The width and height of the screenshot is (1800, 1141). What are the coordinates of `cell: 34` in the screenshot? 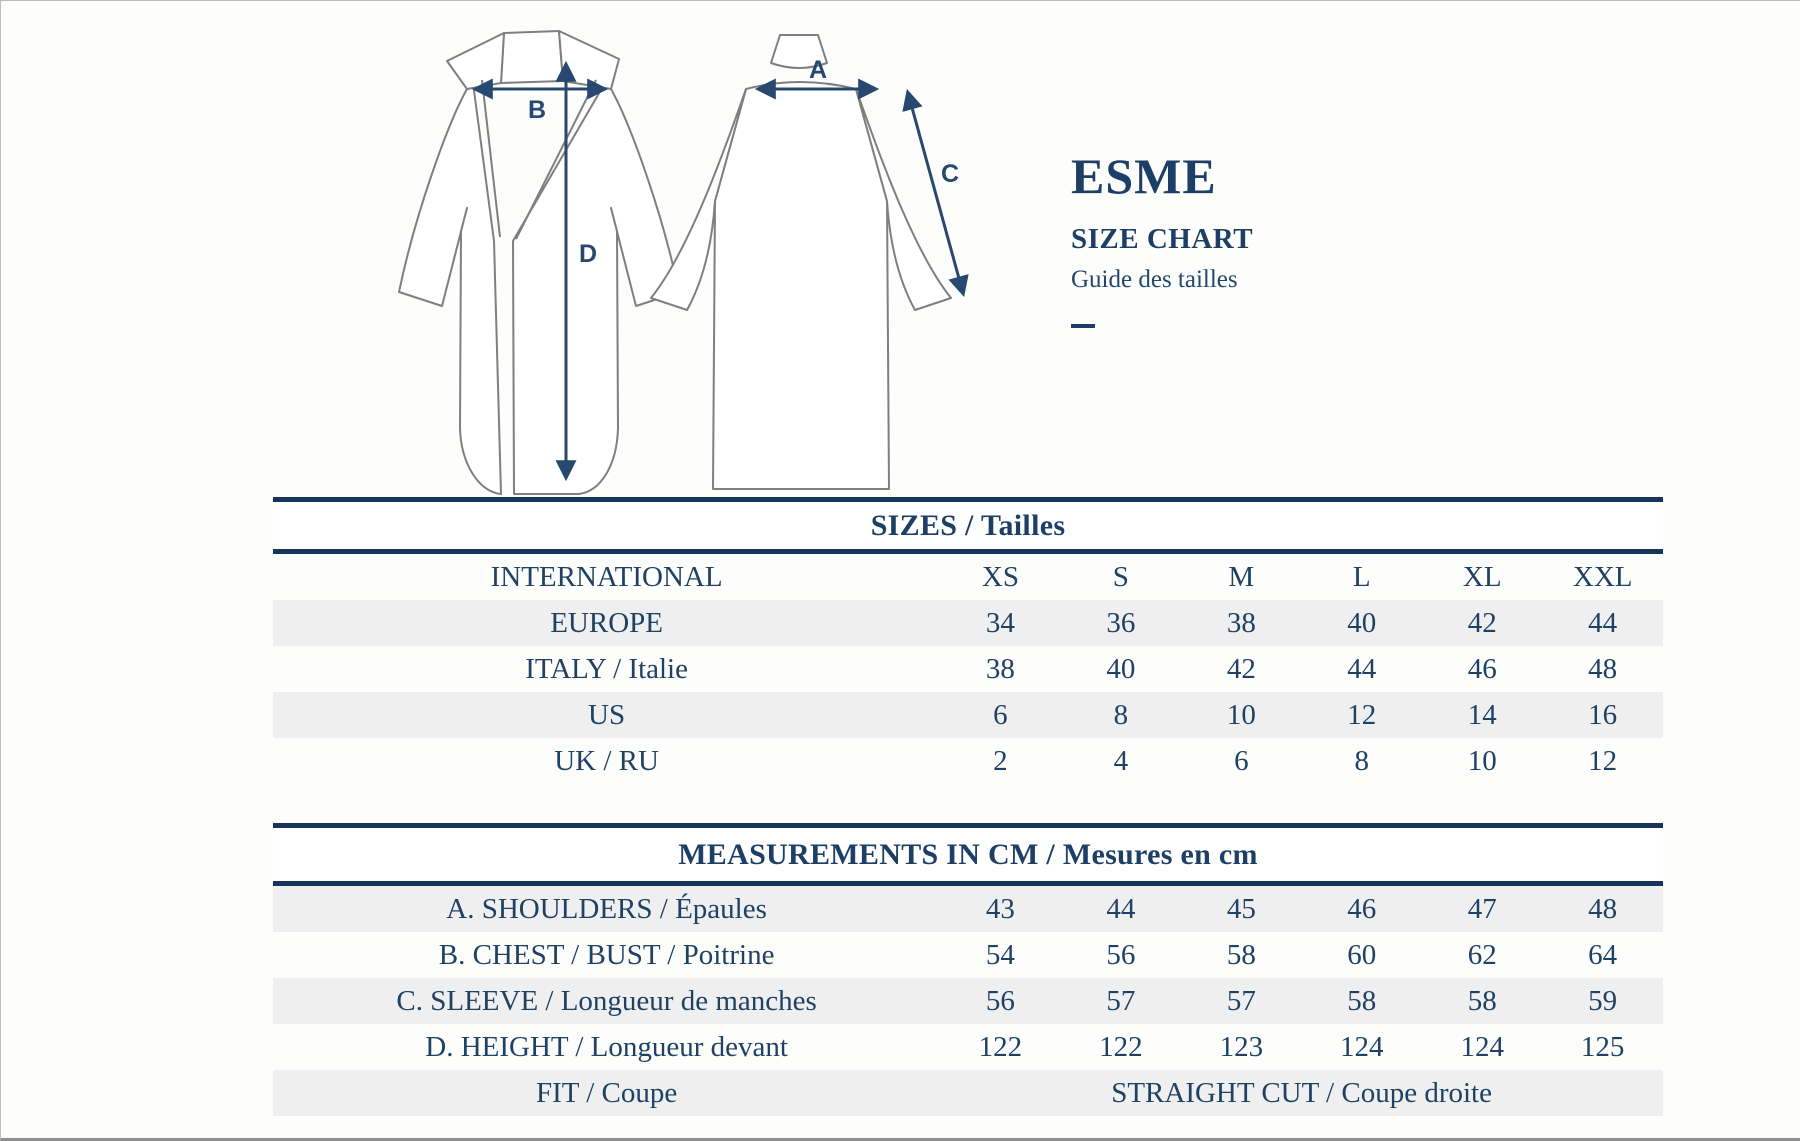 It's located at (1000, 622).